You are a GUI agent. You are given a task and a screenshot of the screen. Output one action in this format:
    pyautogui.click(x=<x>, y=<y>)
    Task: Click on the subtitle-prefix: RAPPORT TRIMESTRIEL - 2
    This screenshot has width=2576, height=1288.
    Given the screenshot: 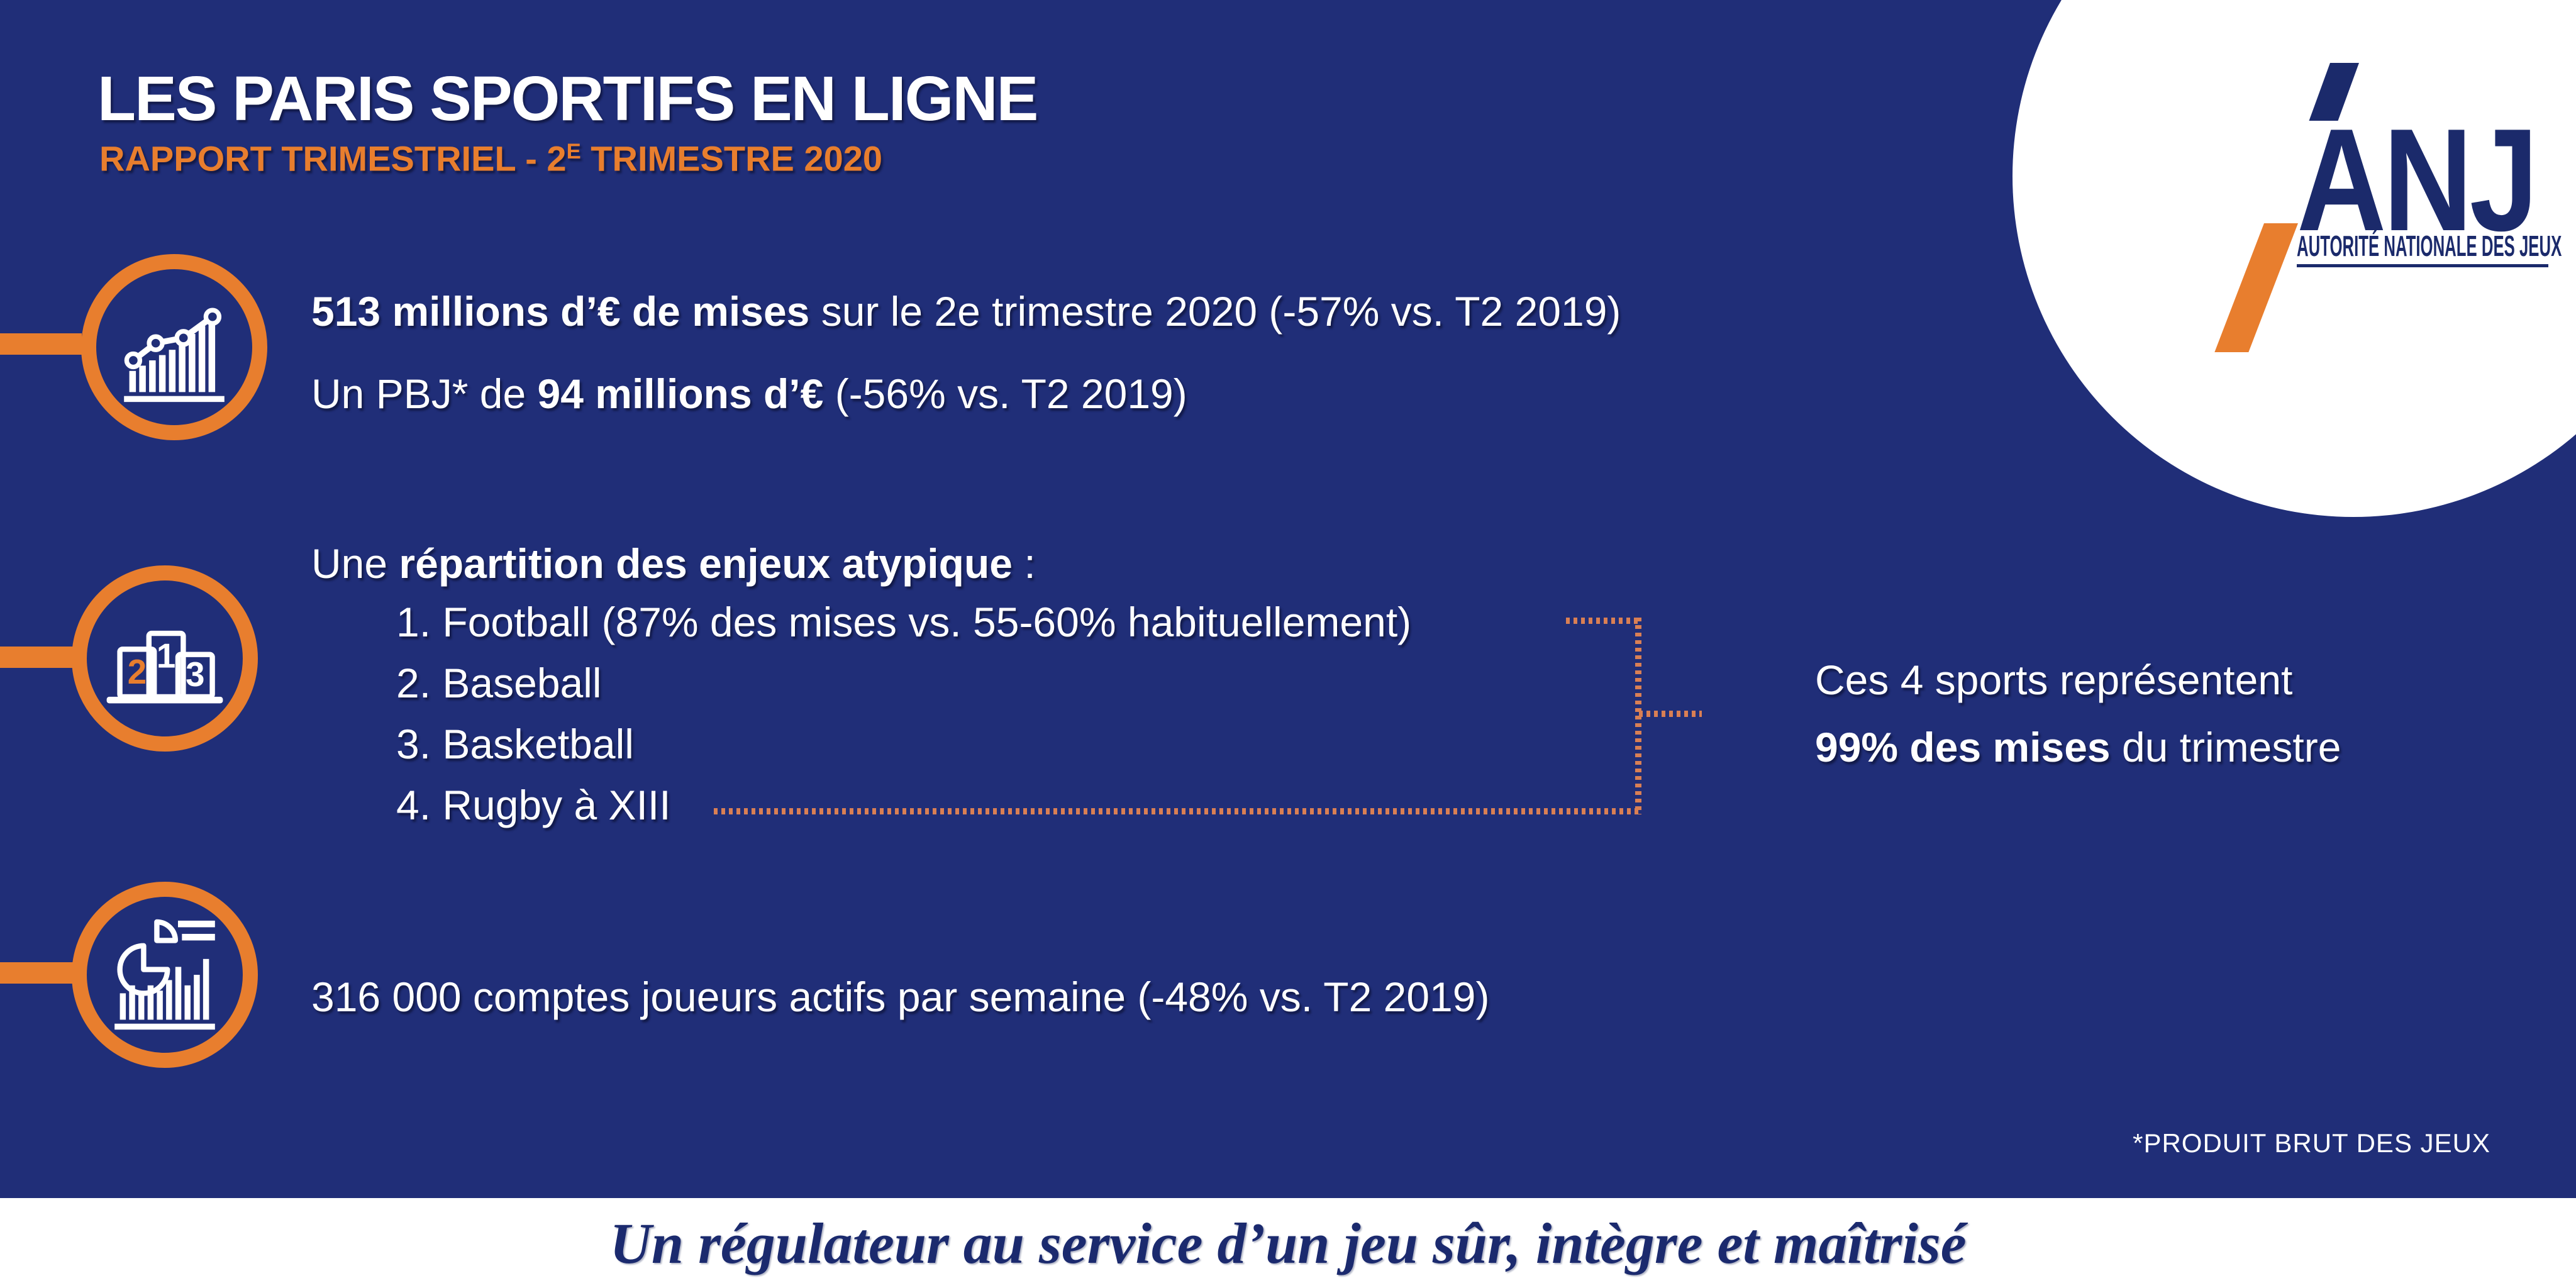 What is the action you would take?
    pyautogui.click(x=333, y=158)
    